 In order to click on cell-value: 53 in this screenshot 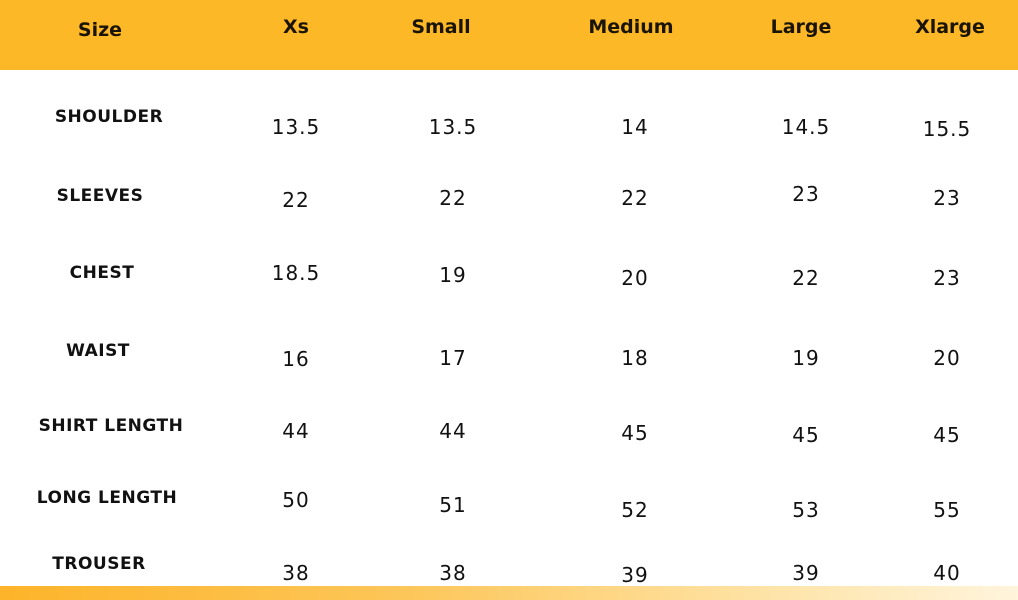, I will do `click(806, 510)`.